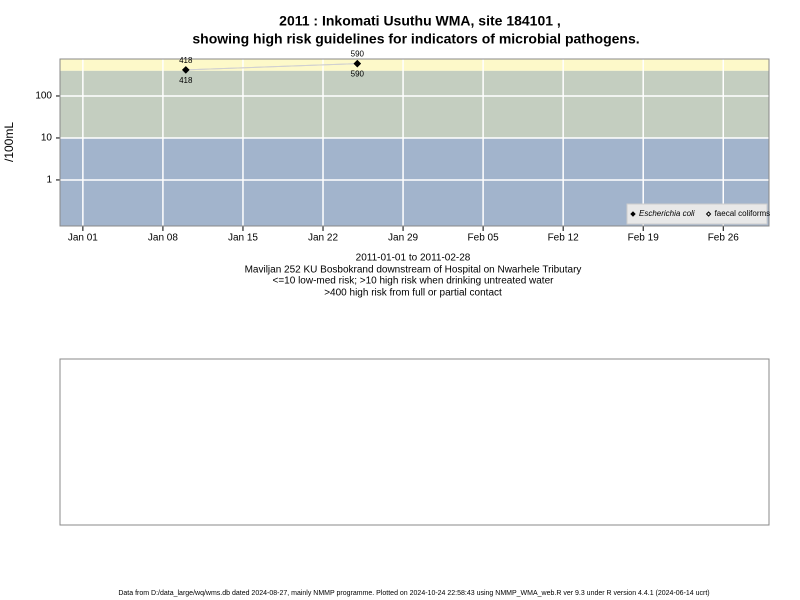 This screenshot has width=800, height=600. I want to click on series-line, so click(271, 67).